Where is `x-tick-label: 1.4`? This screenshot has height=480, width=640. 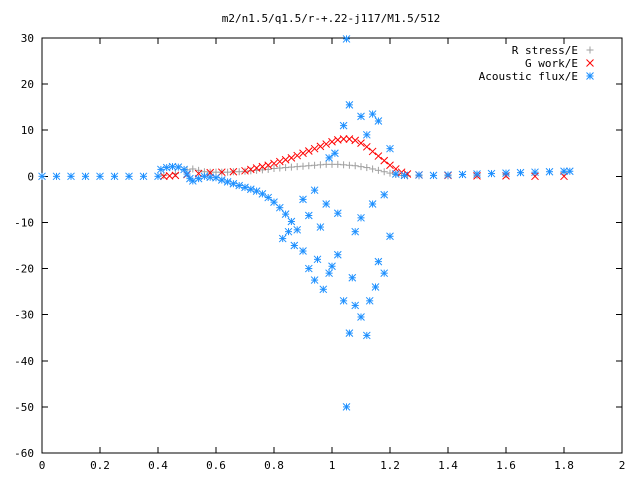 x-tick-label: 1.4 is located at coordinates (448, 465).